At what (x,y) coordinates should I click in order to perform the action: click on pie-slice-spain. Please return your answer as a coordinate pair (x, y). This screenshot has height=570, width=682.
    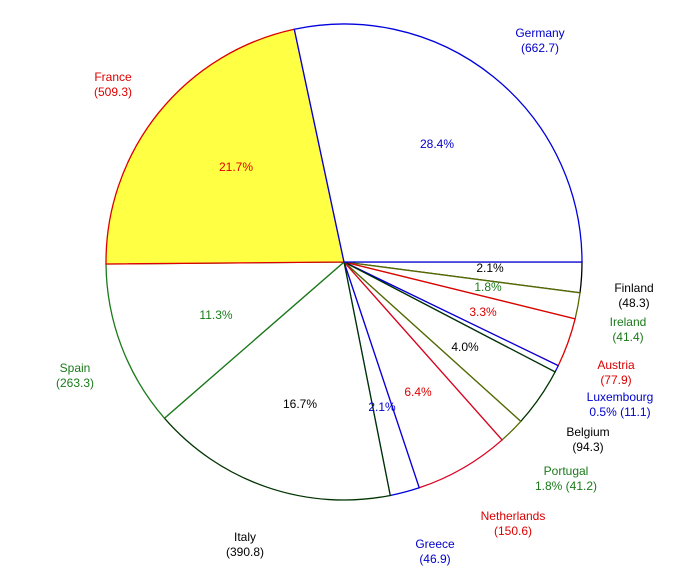
    Looking at the image, I should click on (225, 340).